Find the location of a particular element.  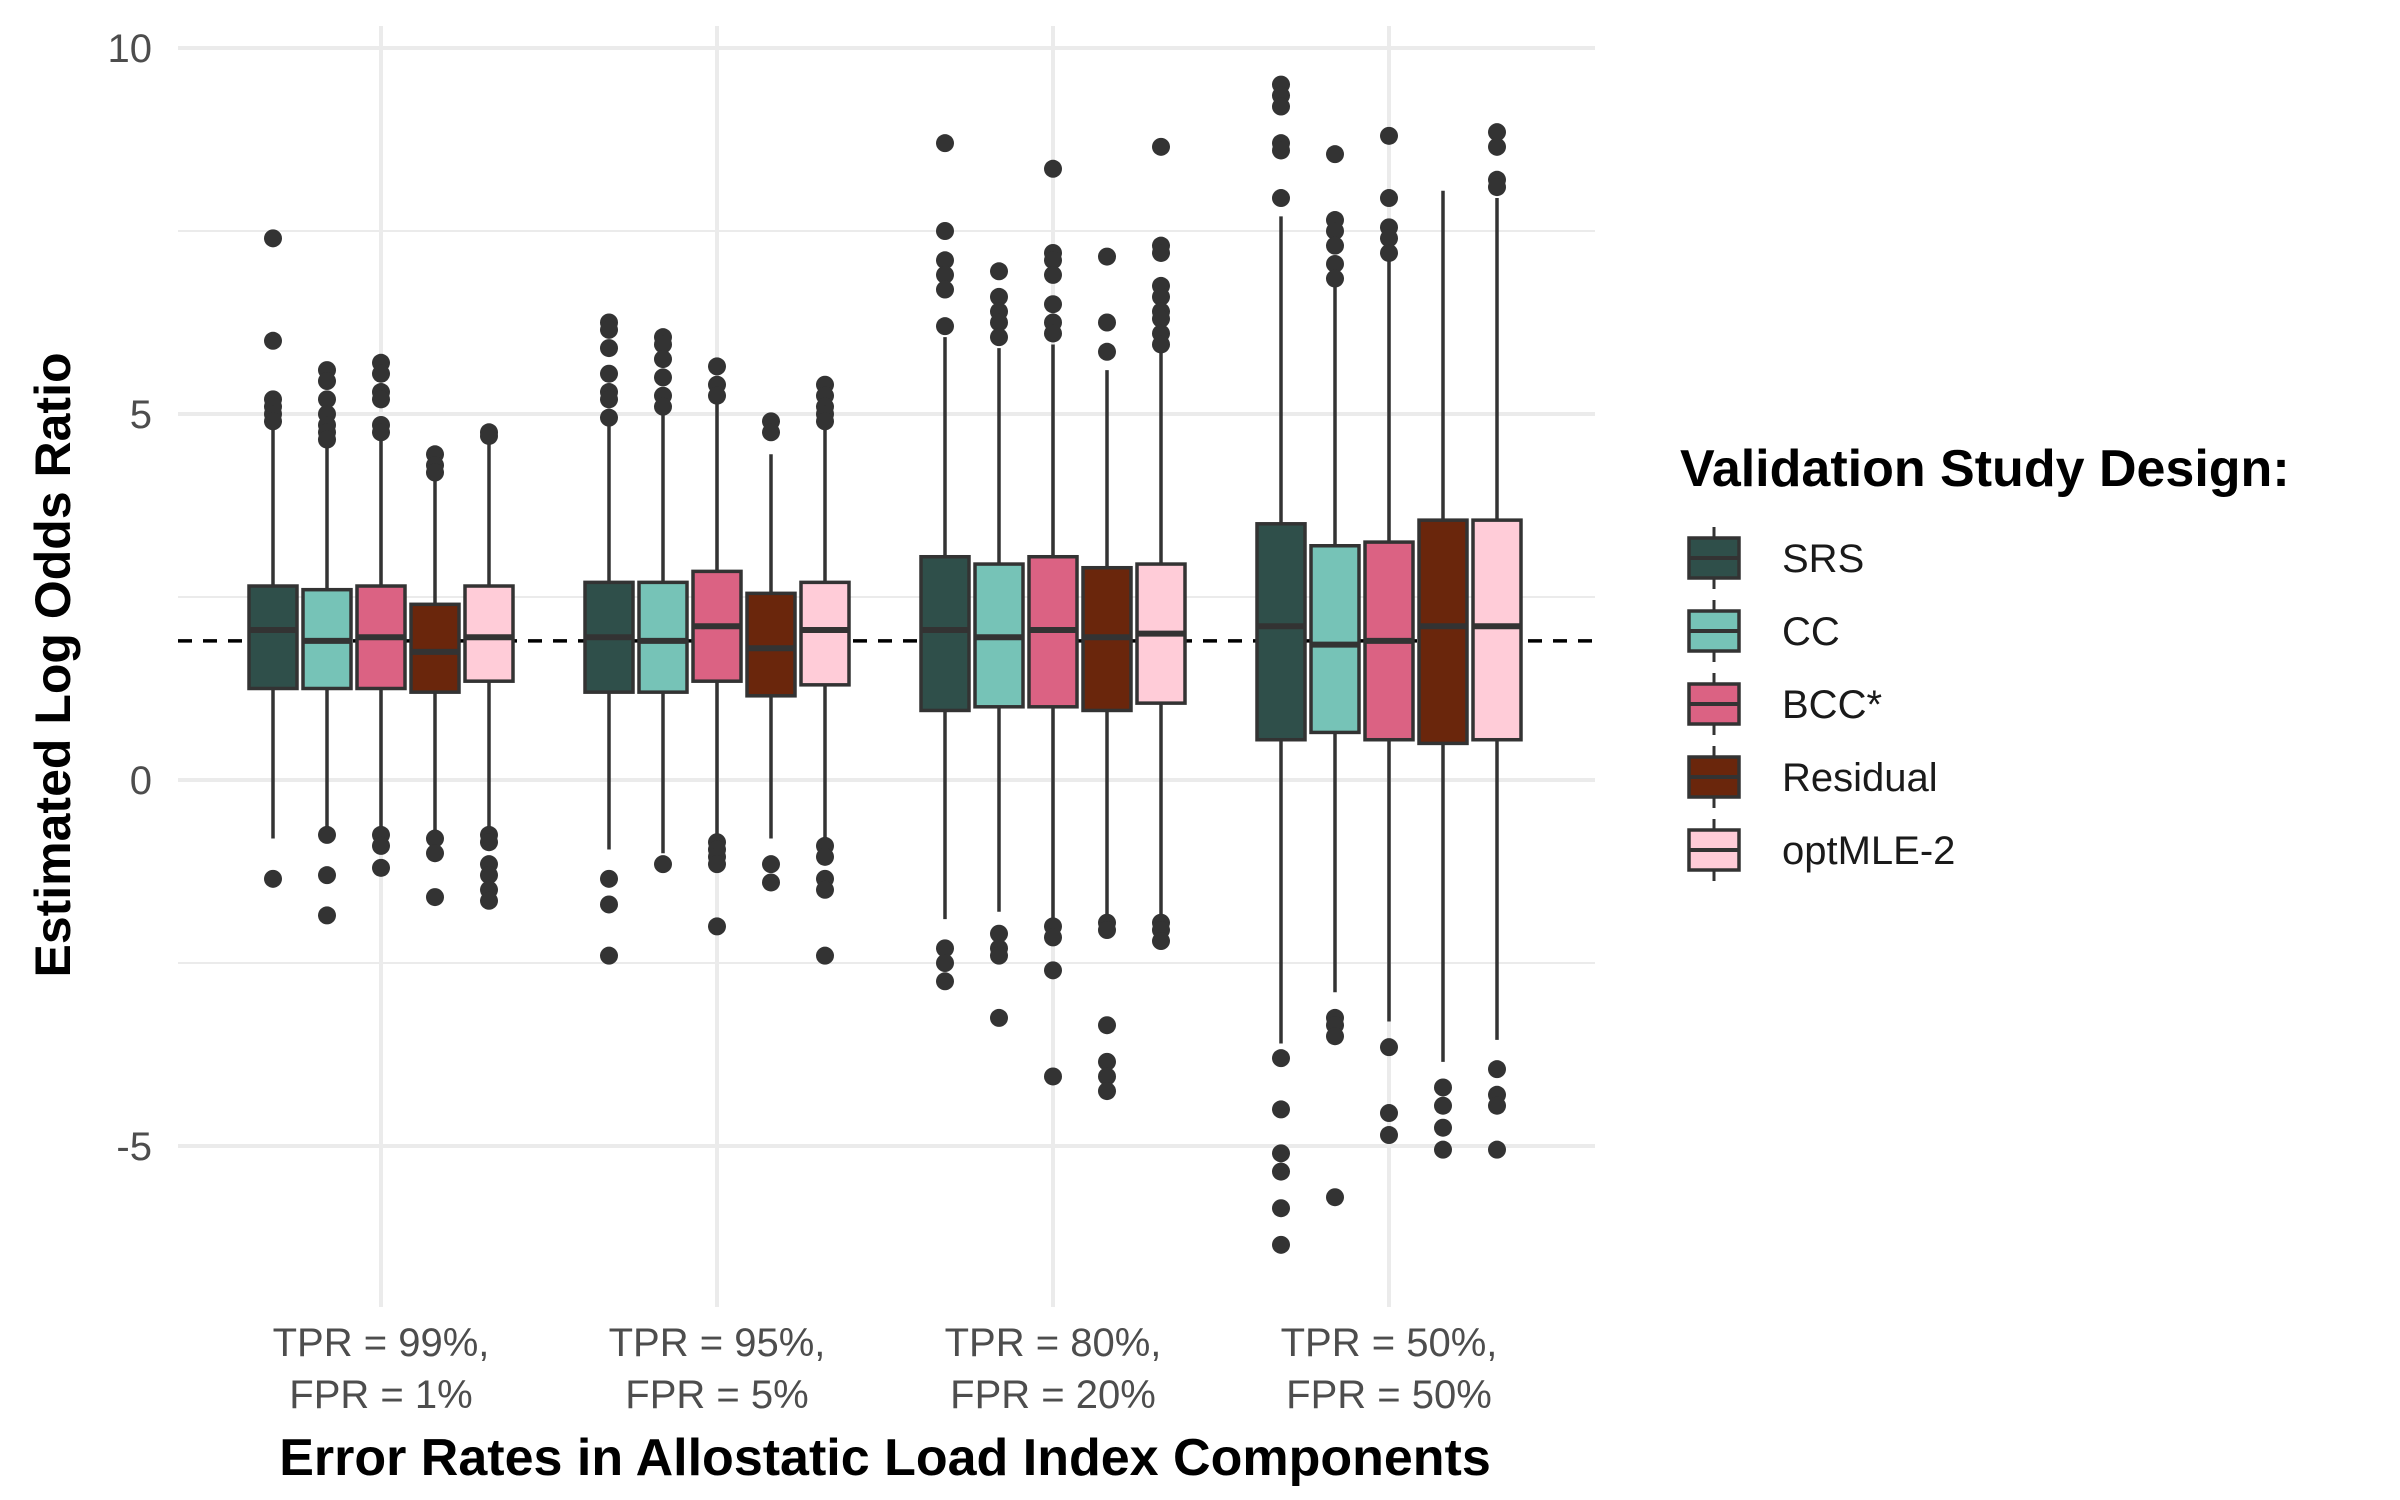

x-tick-label-line2: FPR = 50% is located at coordinates (1389, 1395).